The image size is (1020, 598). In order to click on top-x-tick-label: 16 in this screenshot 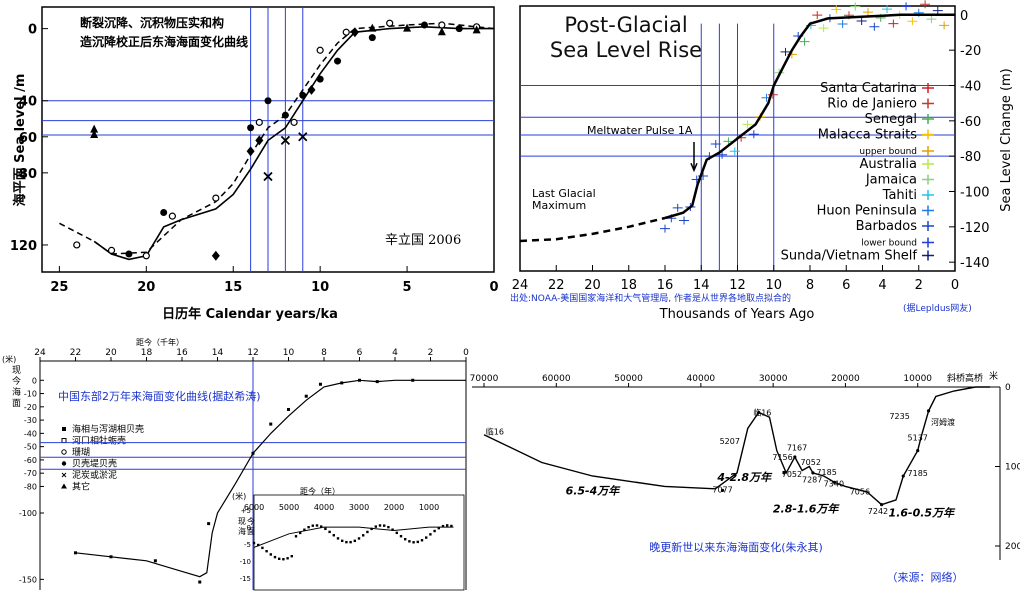, I will do `click(182, 353)`.